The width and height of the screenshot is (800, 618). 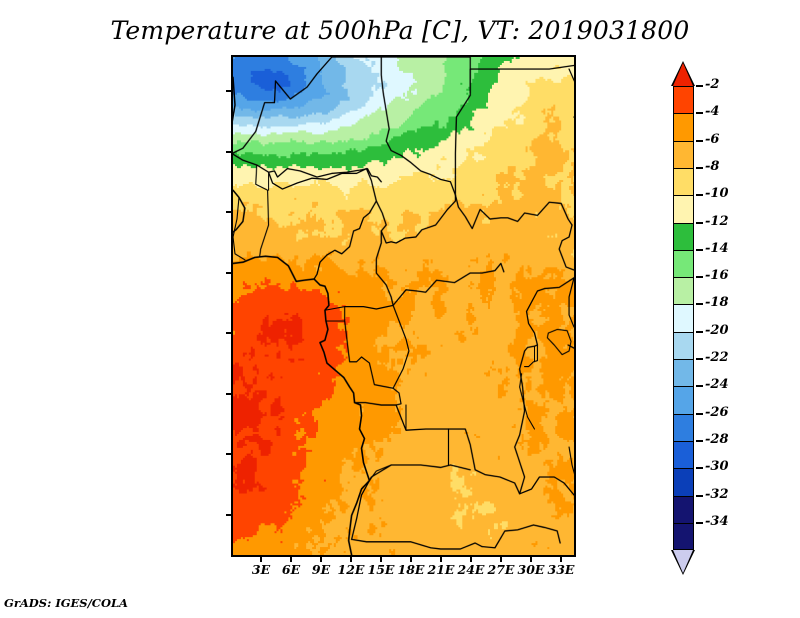 I want to click on x-axis-label: 9E, so click(x=321, y=569).